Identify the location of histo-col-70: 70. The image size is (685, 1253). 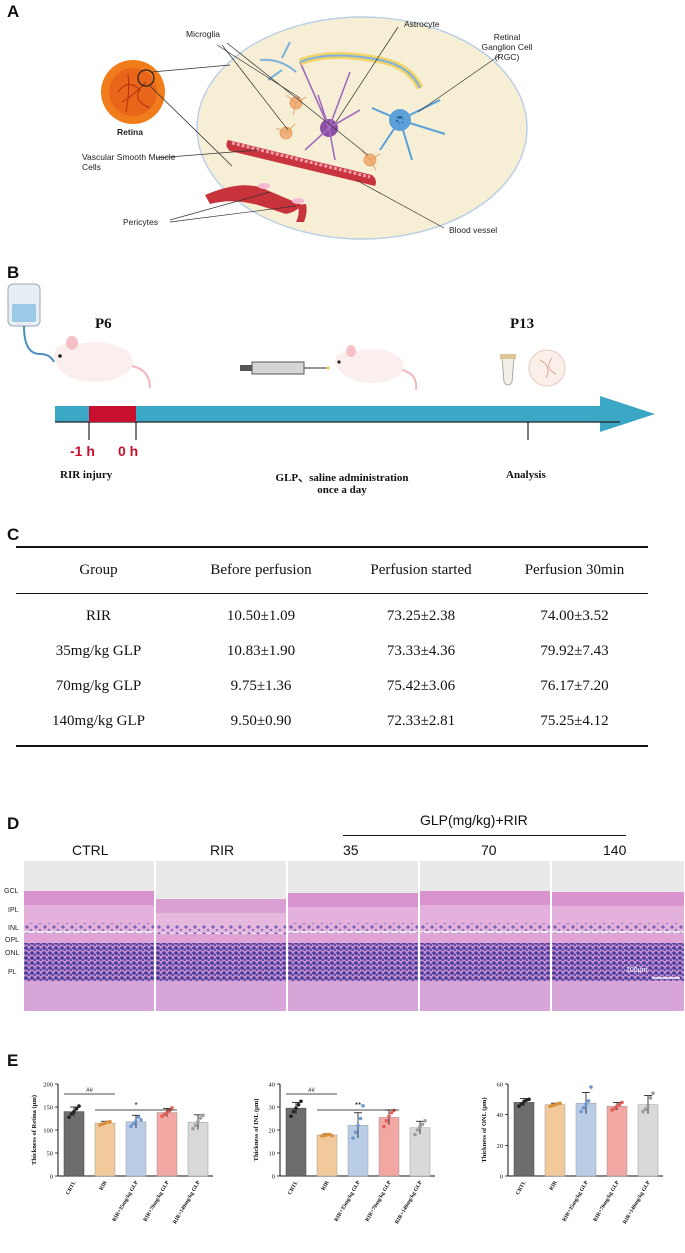
(489, 850).